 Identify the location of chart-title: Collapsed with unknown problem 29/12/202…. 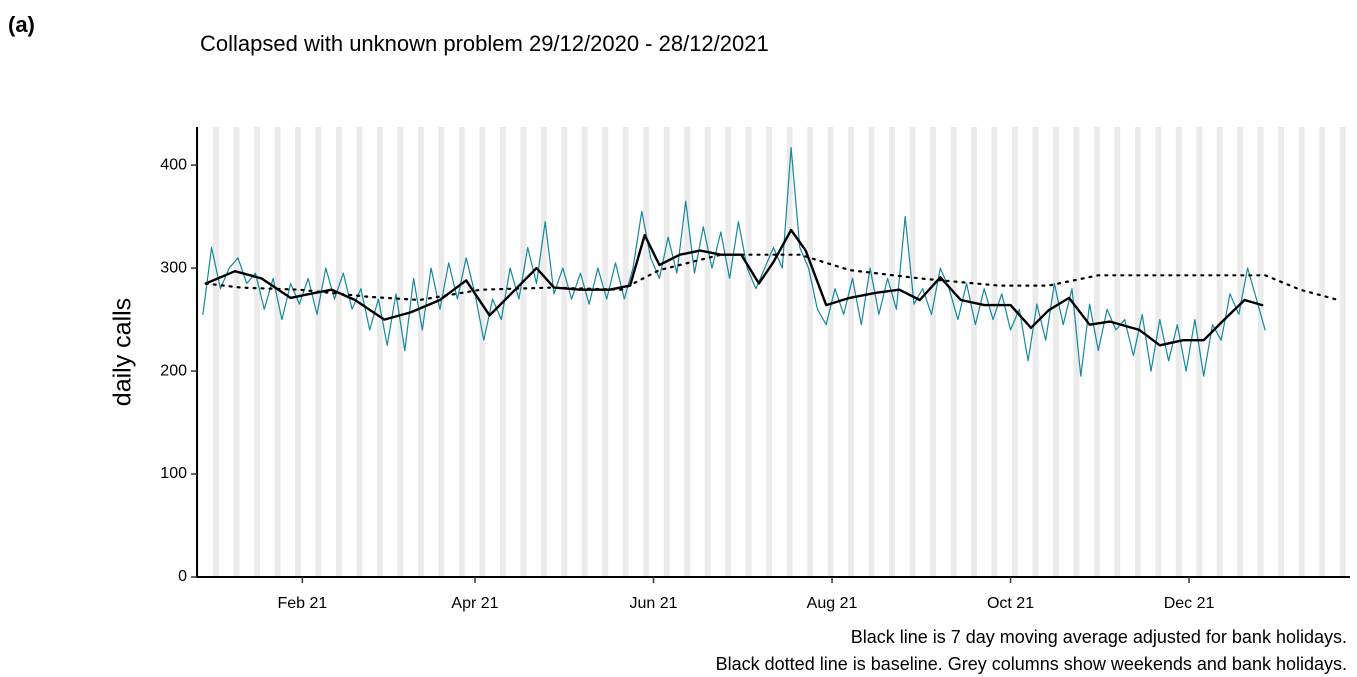
(484, 43).